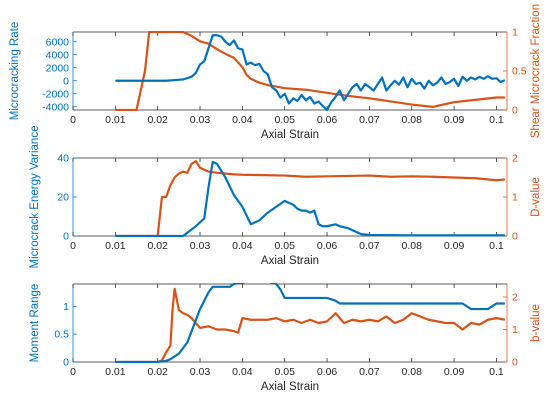  What do you see at coordinates (58, 55) in the screenshot?
I see `left-y-tick-label: 4000` at bounding box center [58, 55].